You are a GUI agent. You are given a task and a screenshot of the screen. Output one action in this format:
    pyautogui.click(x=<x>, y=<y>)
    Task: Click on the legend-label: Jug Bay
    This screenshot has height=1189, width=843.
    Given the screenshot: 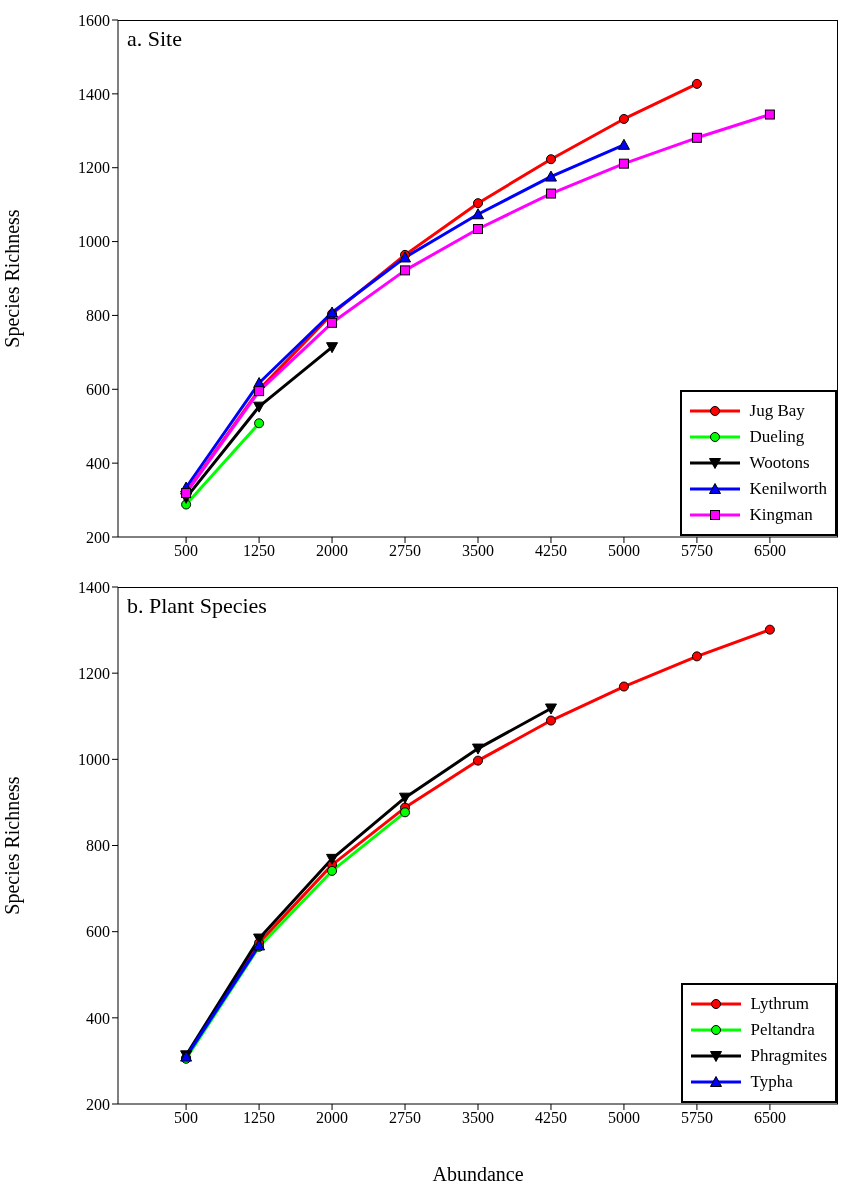 What is the action you would take?
    pyautogui.click(x=777, y=411)
    